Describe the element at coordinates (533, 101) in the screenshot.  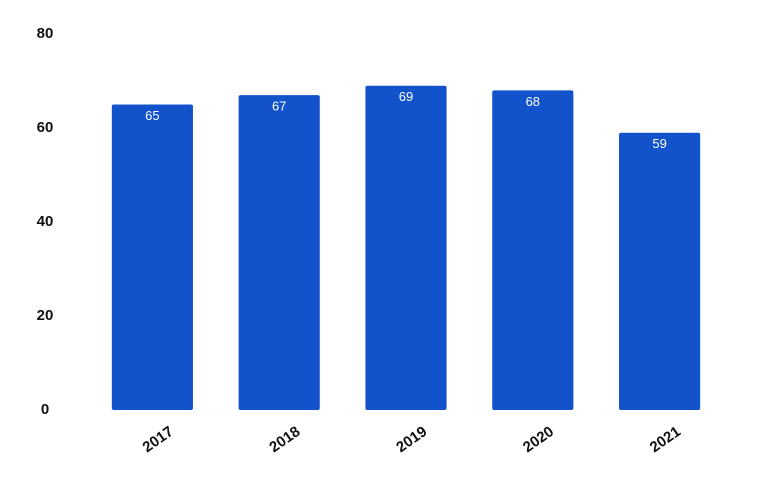
I see `value-label: 68` at that location.